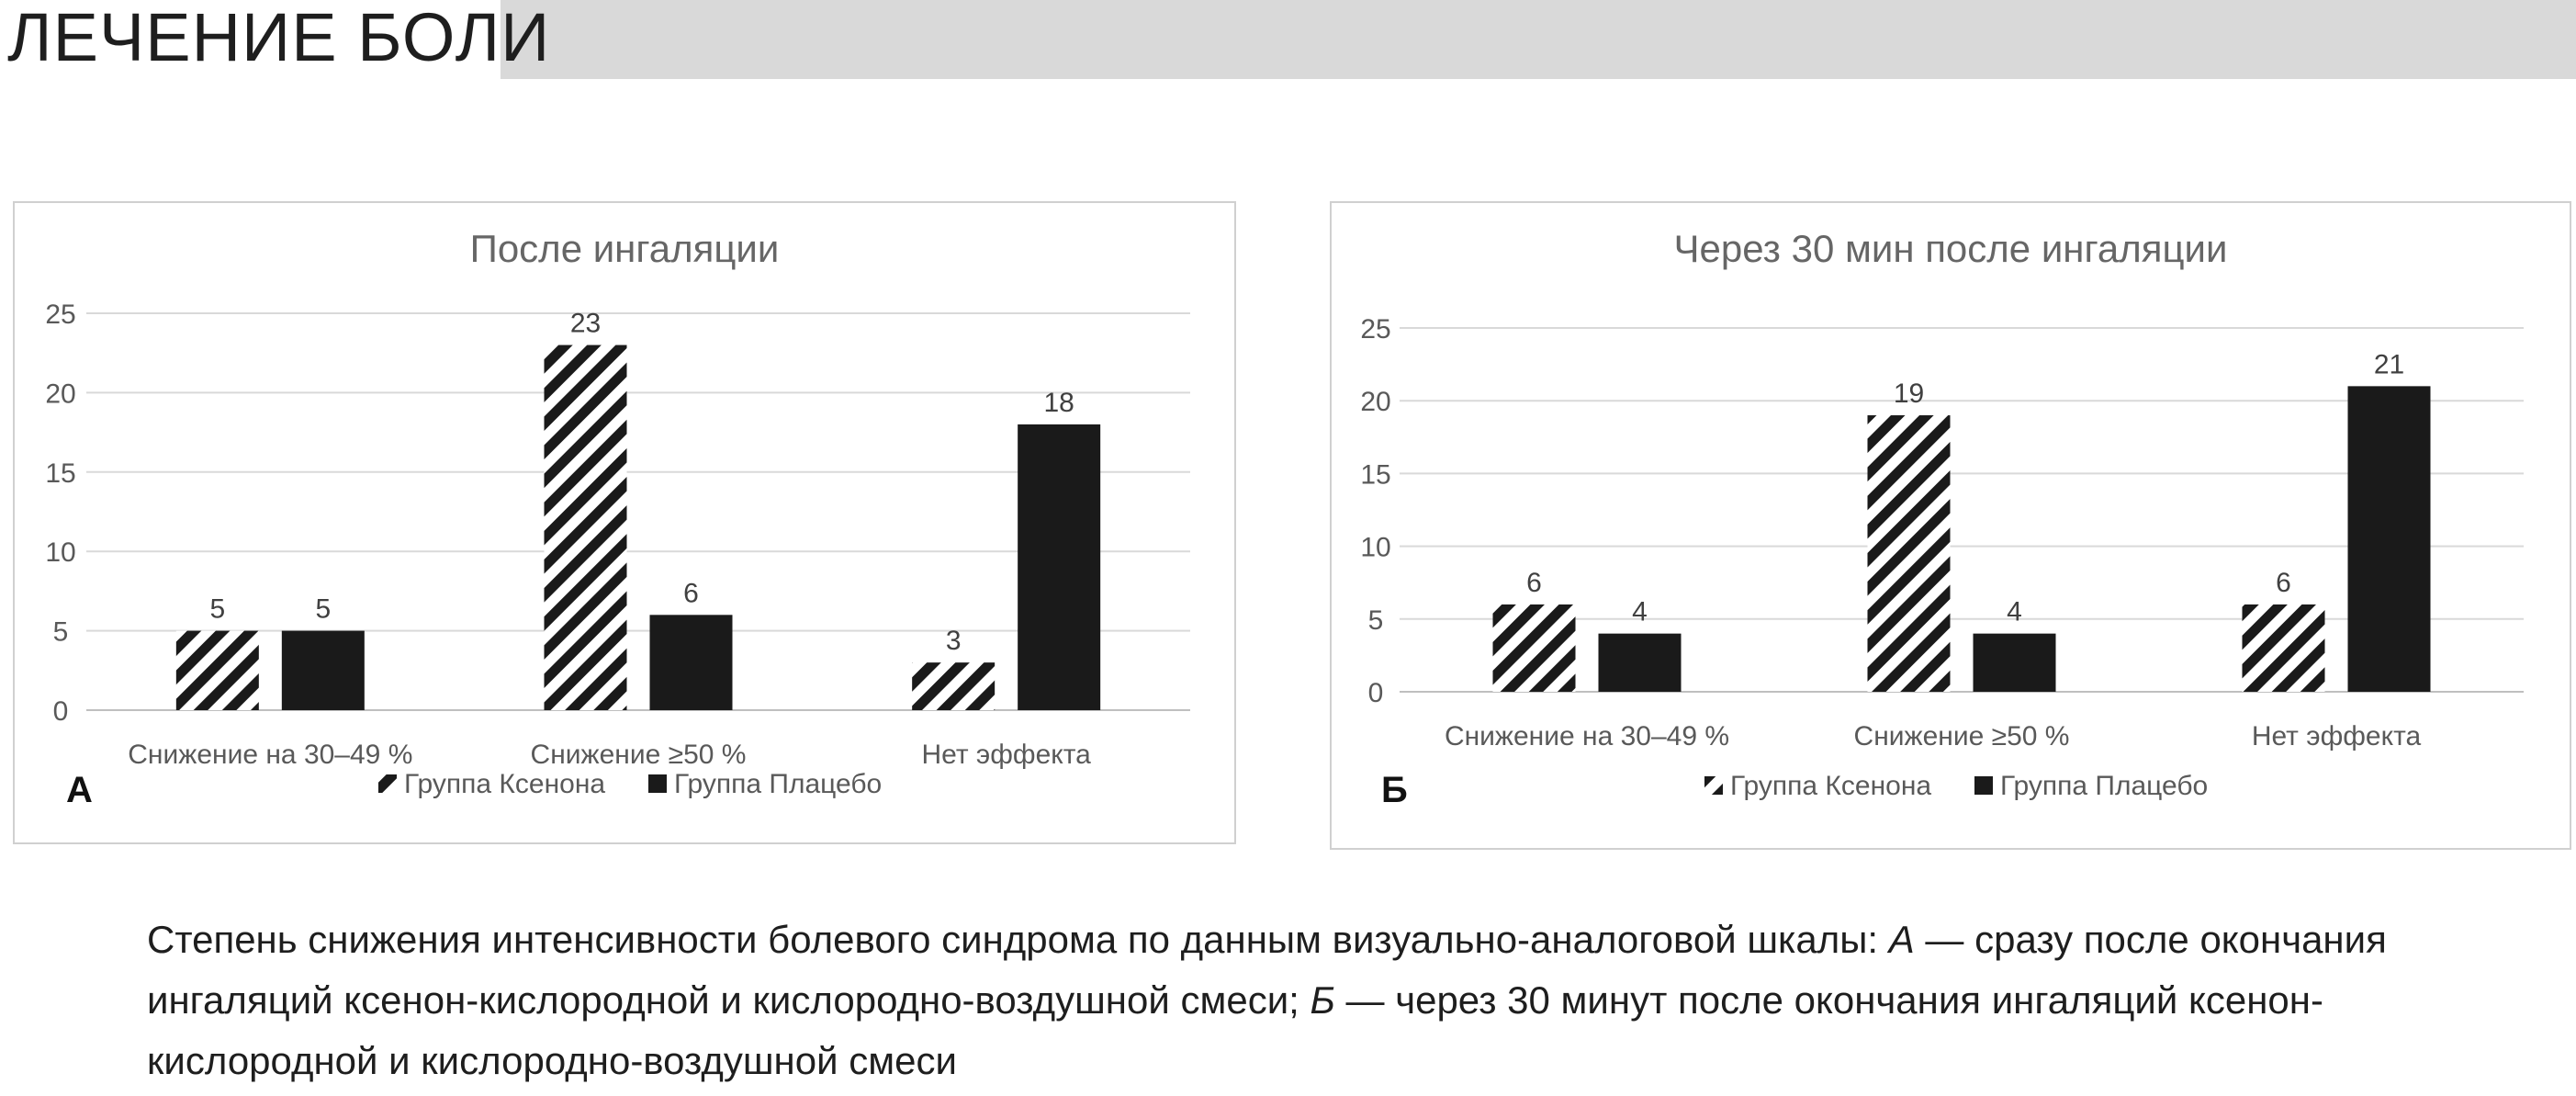 The height and width of the screenshot is (1096, 2576). I want to click on data-label: 3, so click(954, 641).